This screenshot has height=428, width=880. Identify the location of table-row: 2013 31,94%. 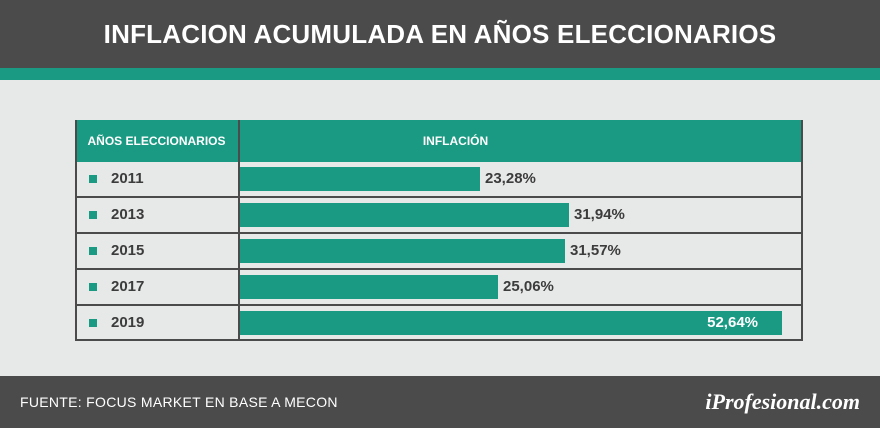
(439, 215).